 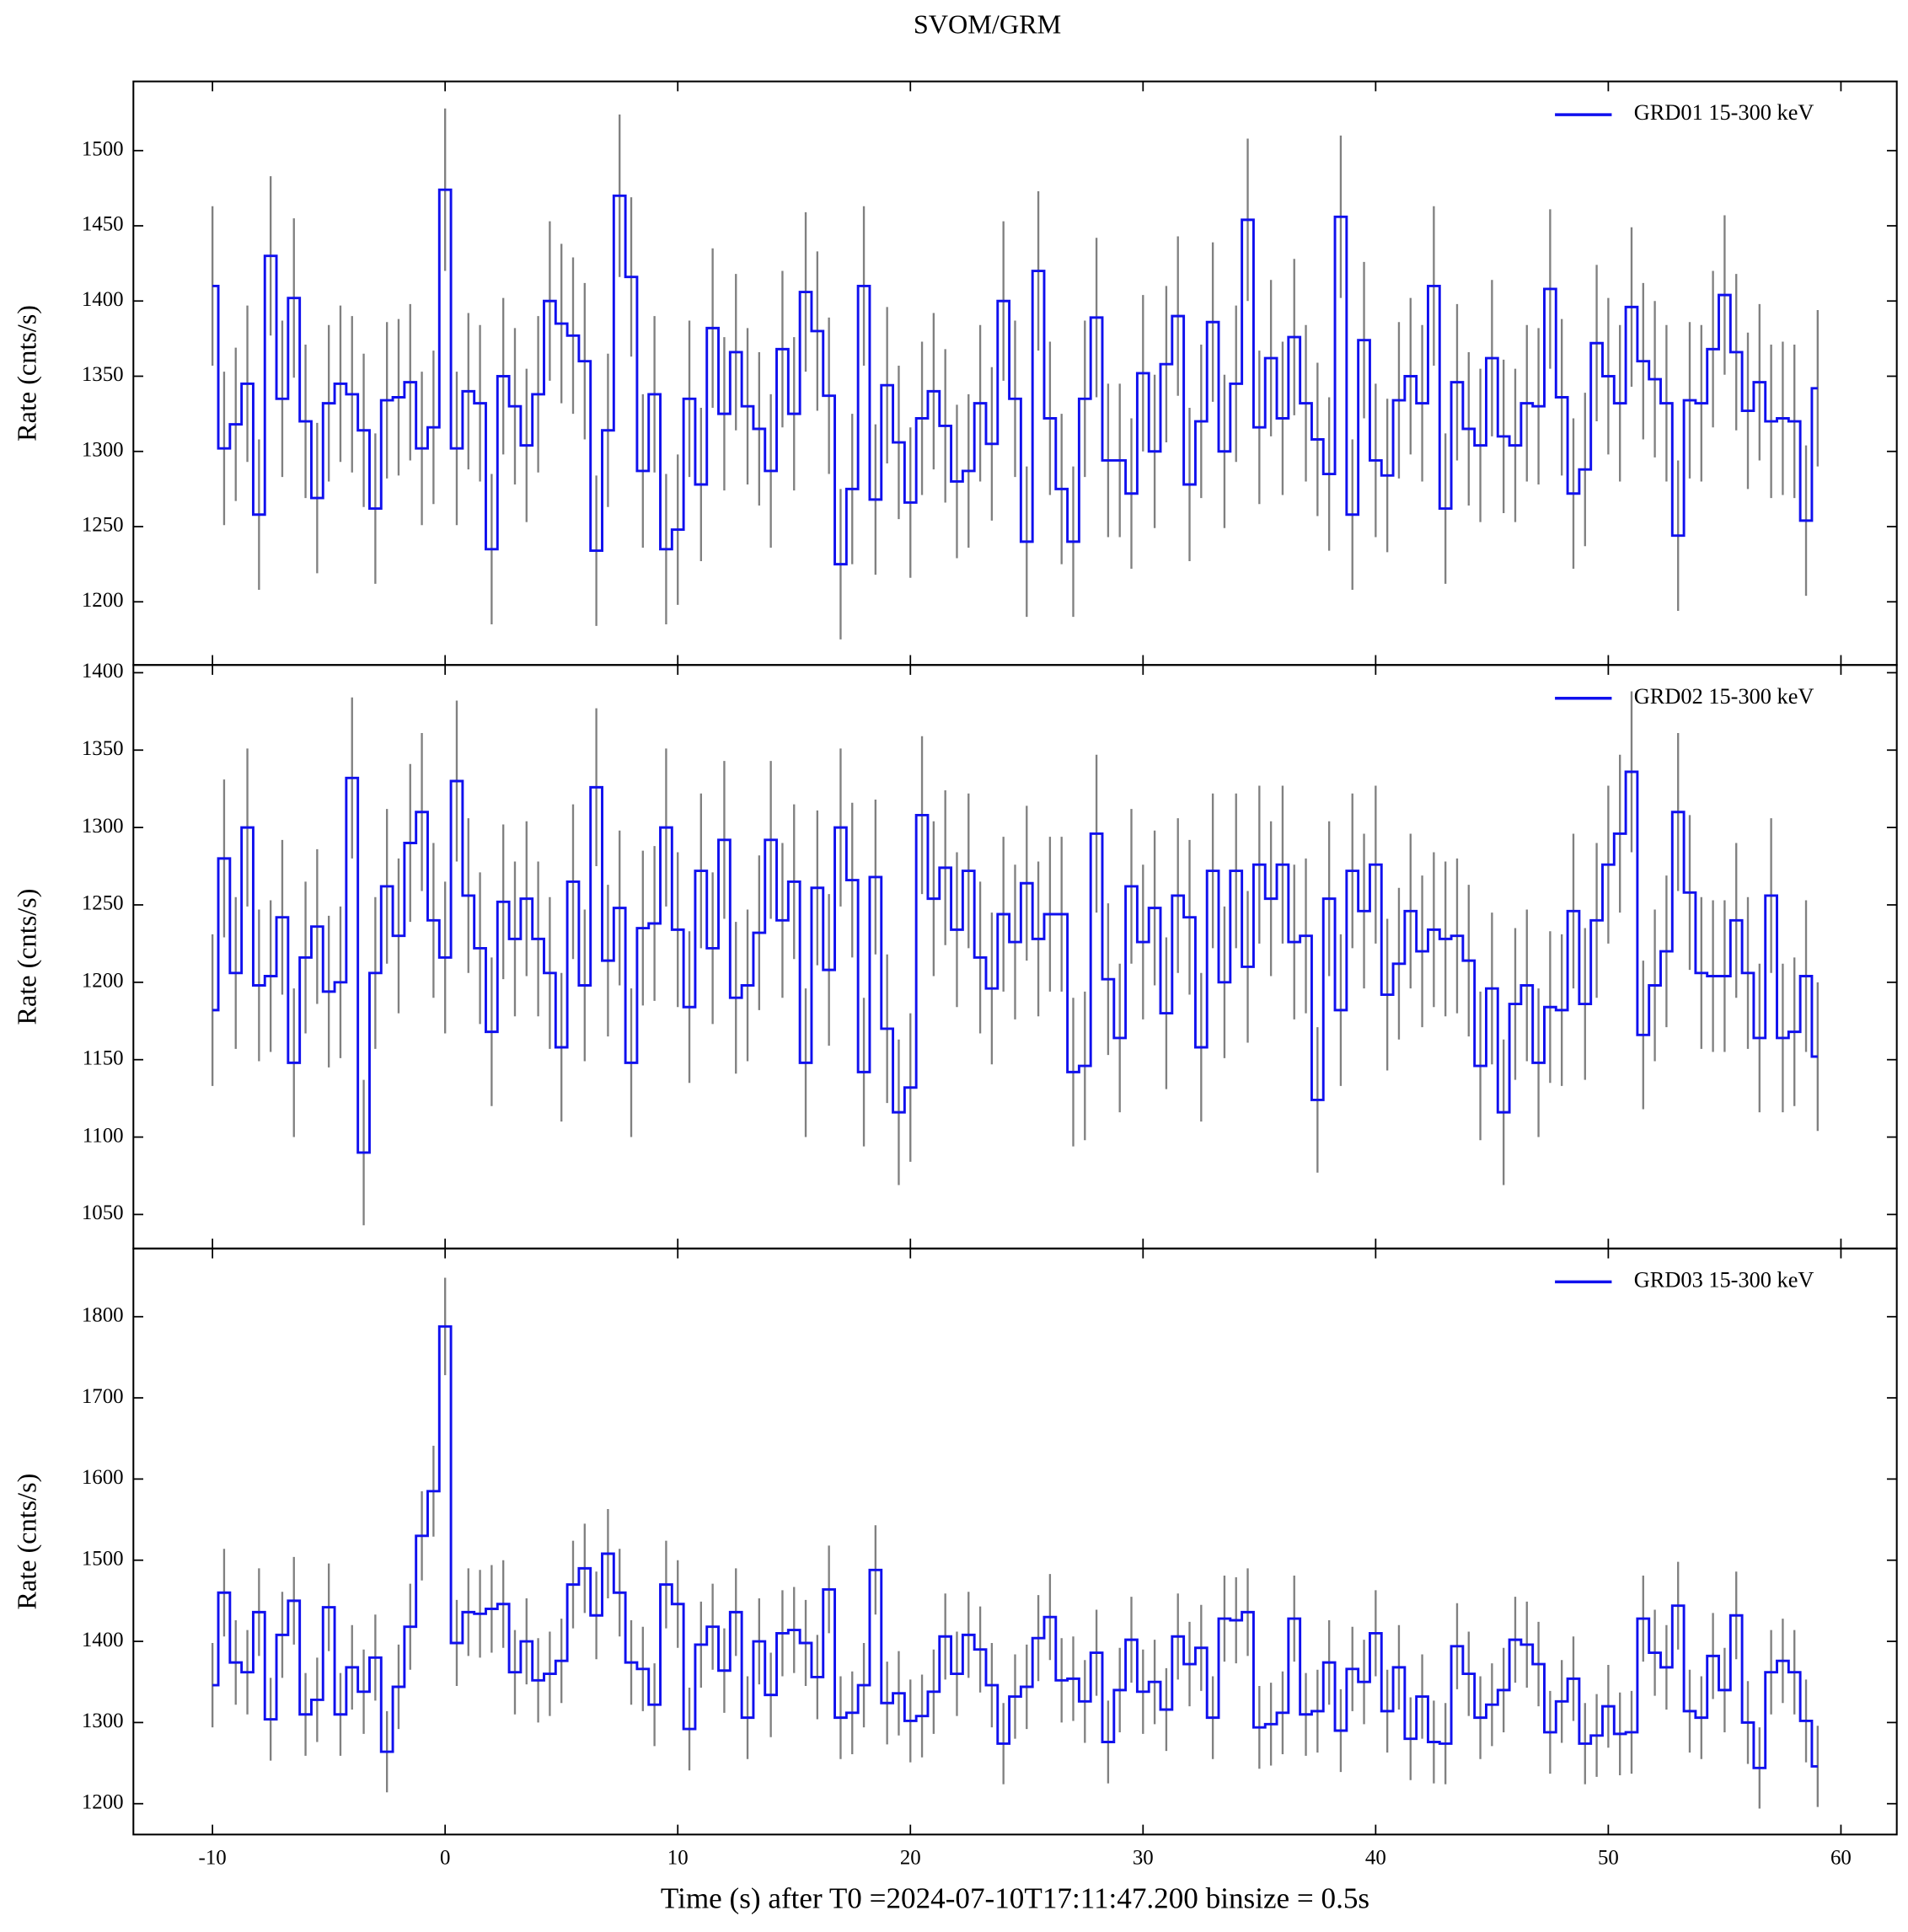 What do you see at coordinates (213, 1857) in the screenshot?
I see `x-tick-label: -10` at bounding box center [213, 1857].